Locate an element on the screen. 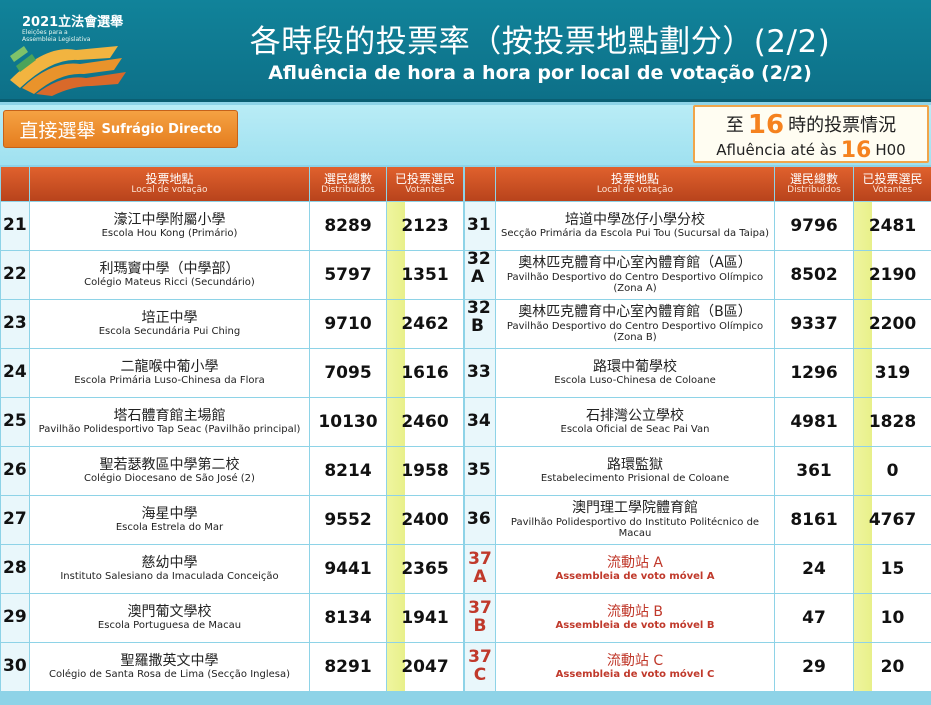 The image size is (931, 705). location-name-chinese: 澳門葡文學校 is located at coordinates (169, 612).